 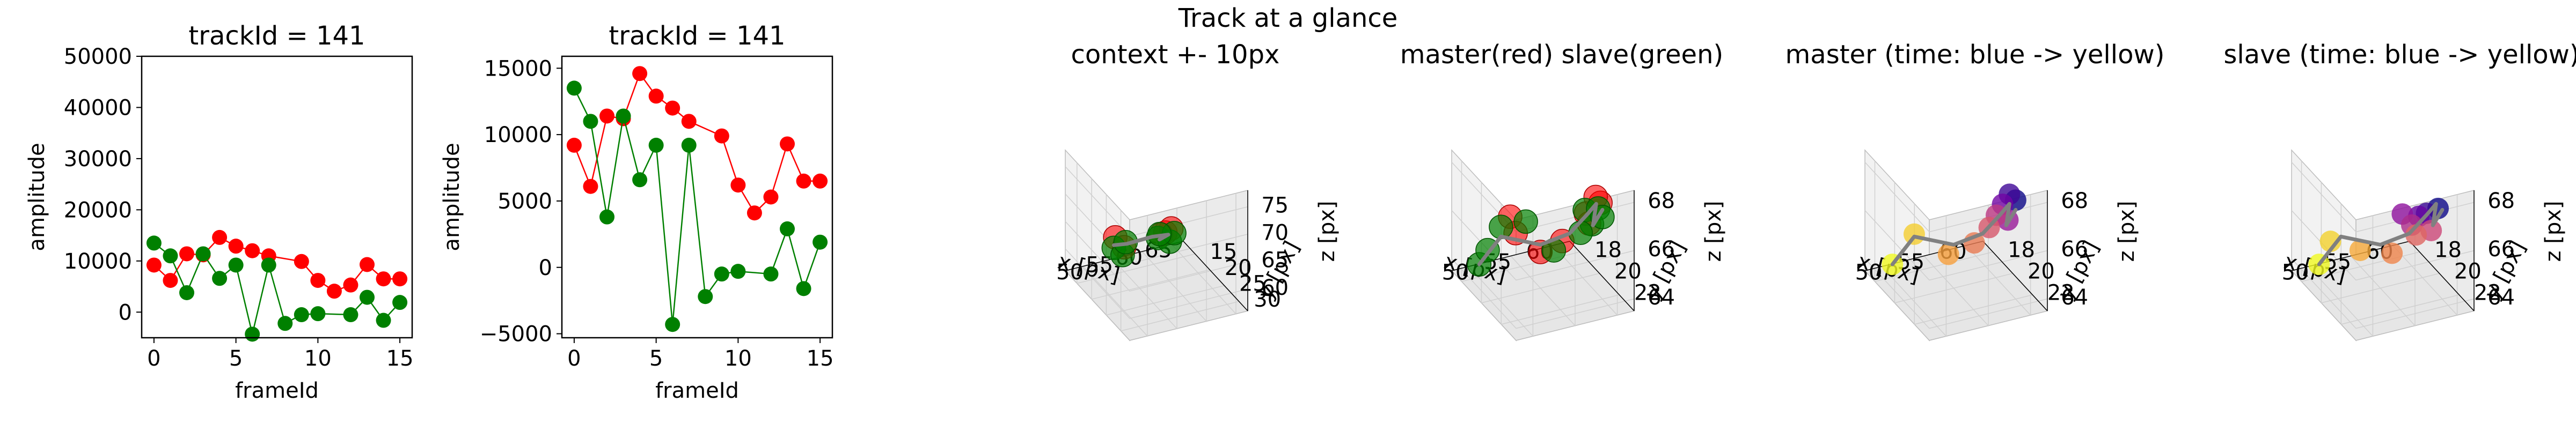 I want to click on chart5-xtick-label: 50, so click(x=1869, y=273).